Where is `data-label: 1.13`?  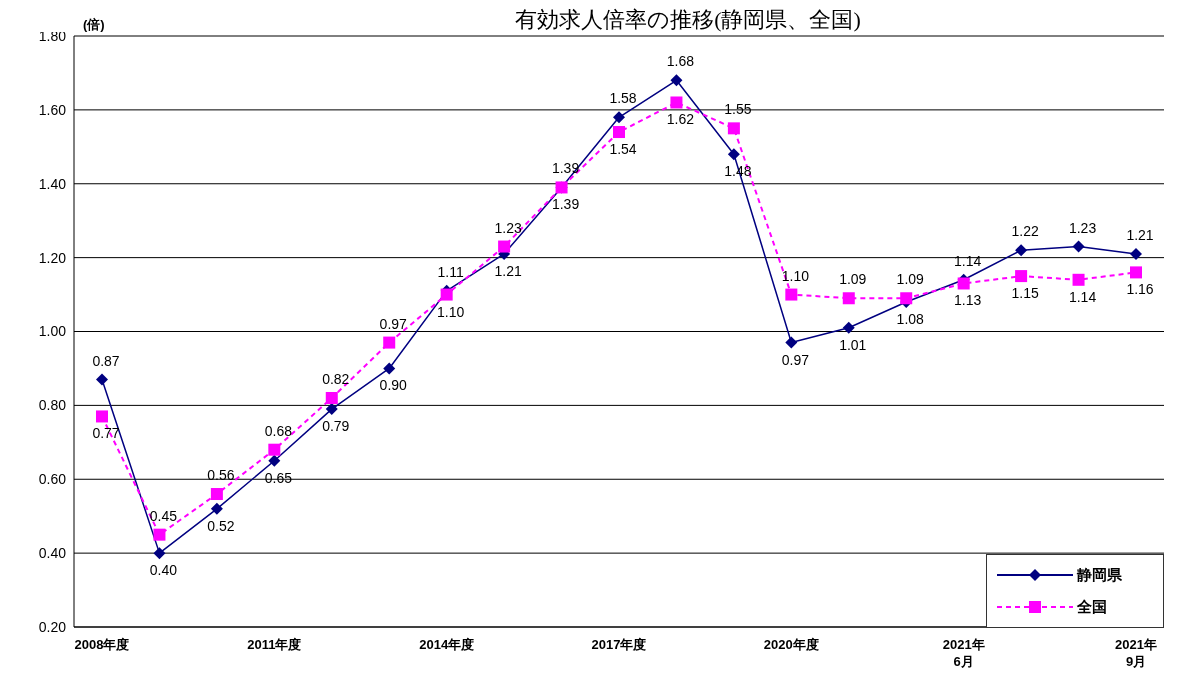
data-label: 1.13 is located at coordinates (968, 300).